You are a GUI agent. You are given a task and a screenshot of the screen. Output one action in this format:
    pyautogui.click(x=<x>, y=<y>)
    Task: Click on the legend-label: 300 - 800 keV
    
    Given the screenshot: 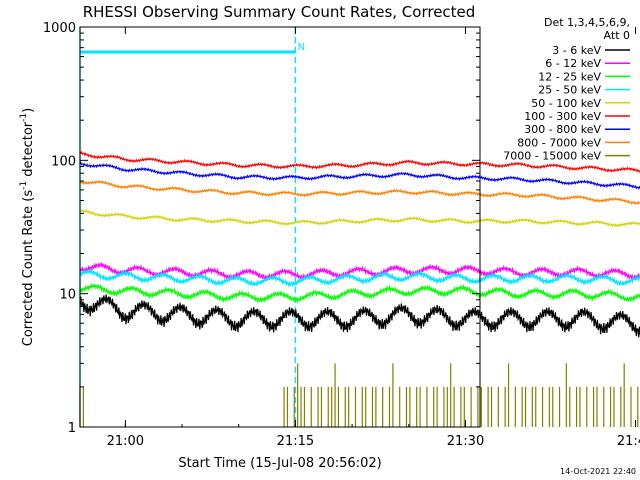 What is the action you would take?
    pyautogui.click(x=562, y=129)
    